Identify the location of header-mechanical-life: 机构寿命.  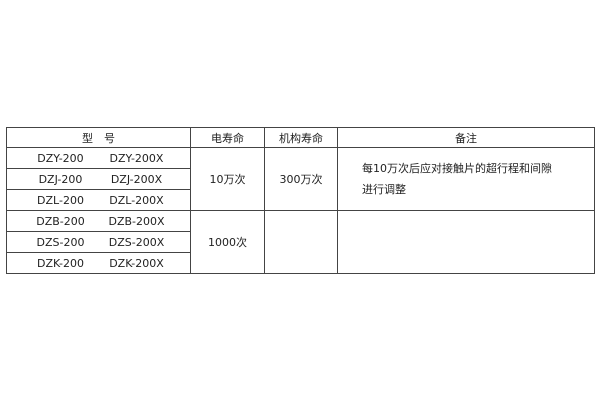
(301, 137).